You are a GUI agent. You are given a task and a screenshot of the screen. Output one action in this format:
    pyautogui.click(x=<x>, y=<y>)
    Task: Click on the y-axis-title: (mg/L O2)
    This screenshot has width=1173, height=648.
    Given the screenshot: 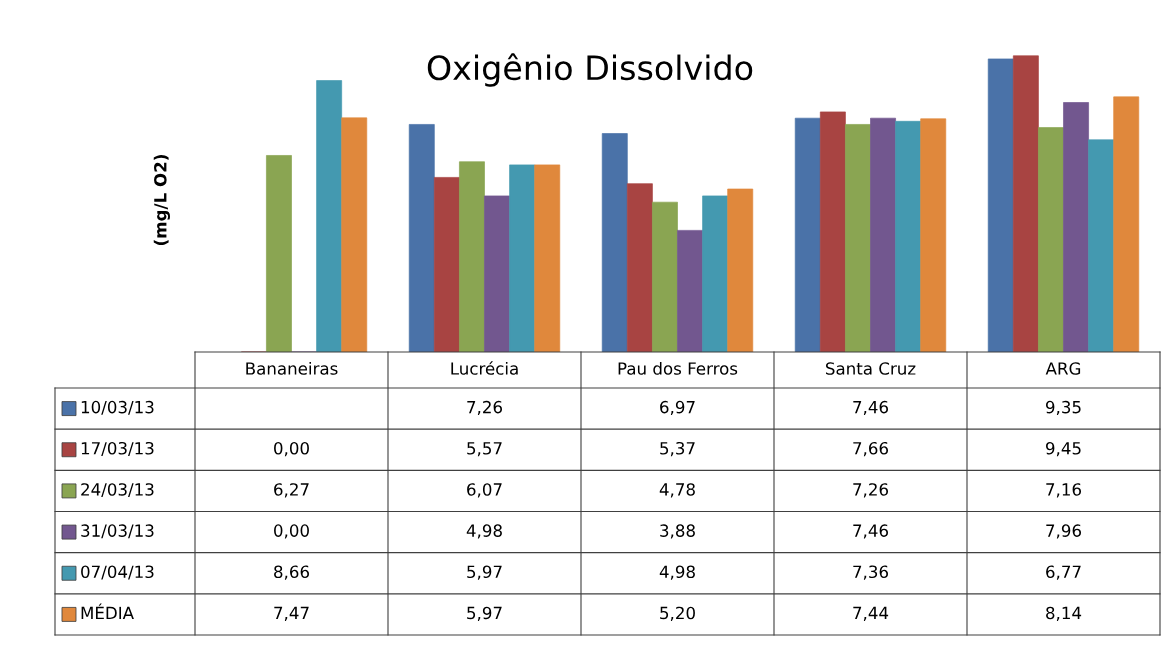 What is the action you would take?
    pyautogui.click(x=161, y=200)
    